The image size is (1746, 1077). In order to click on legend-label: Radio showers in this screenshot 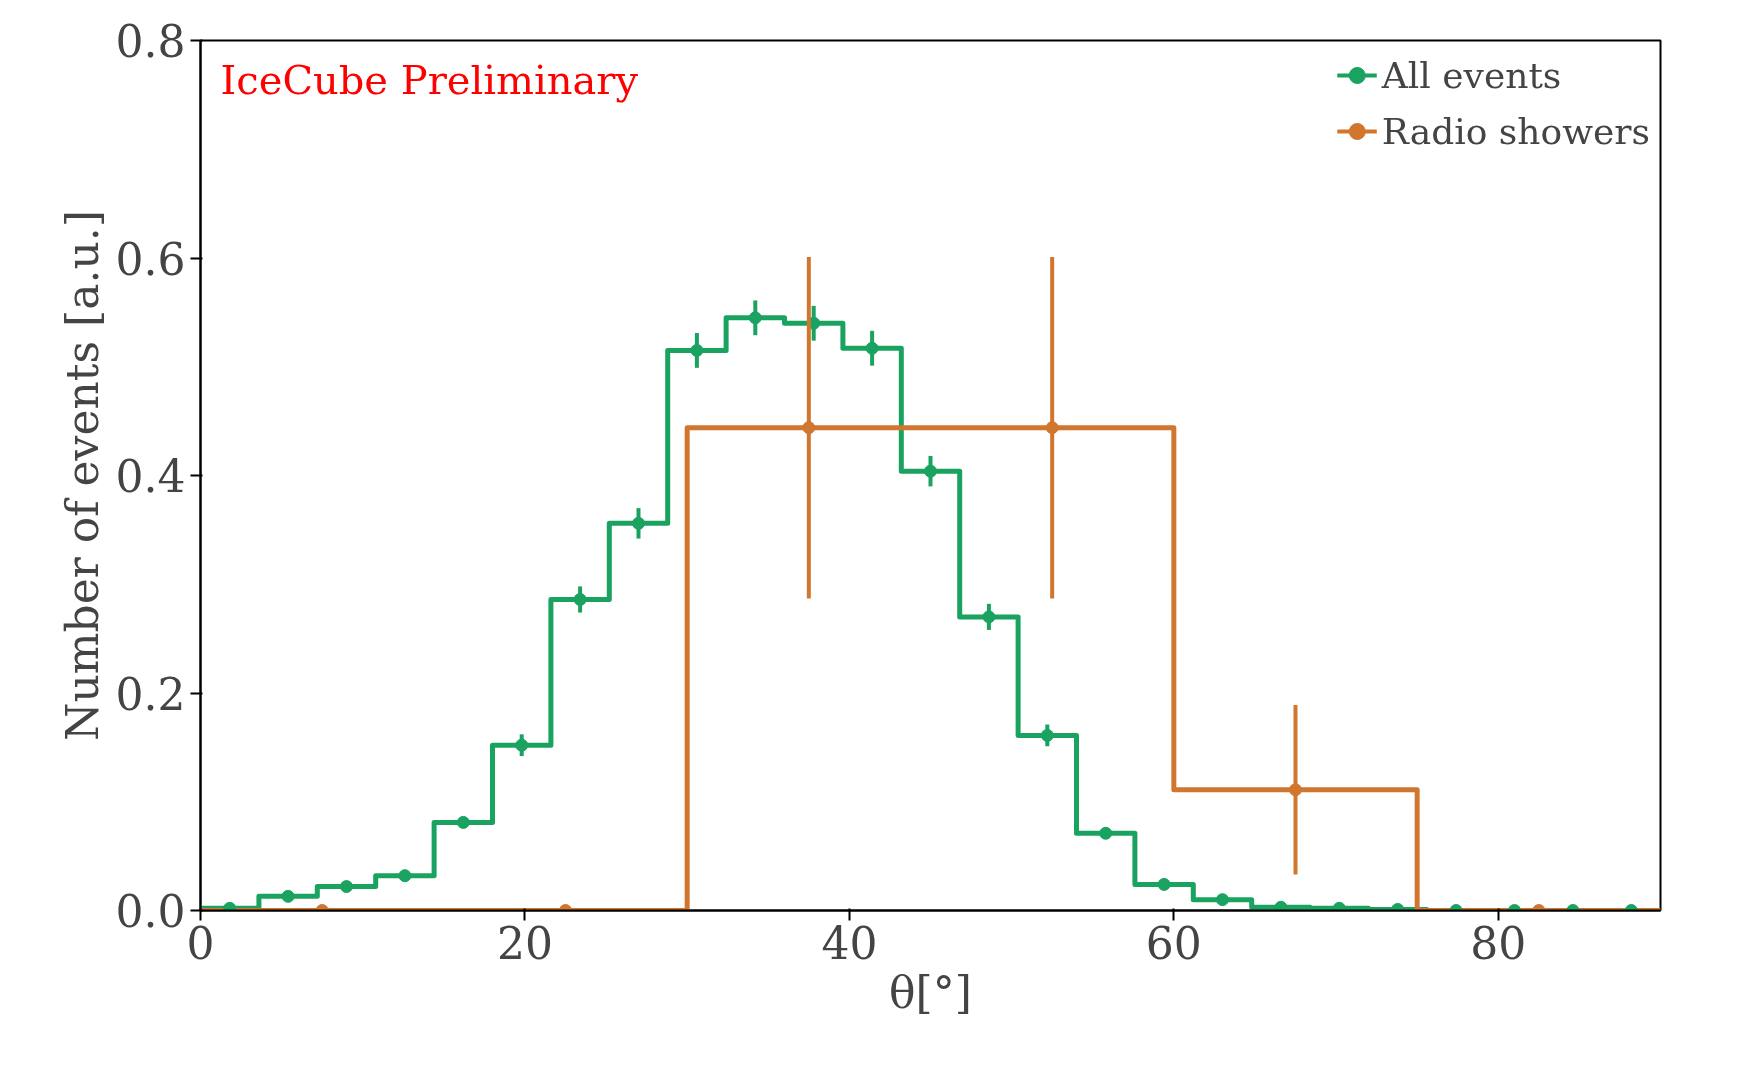, I will do `click(1515, 131)`.